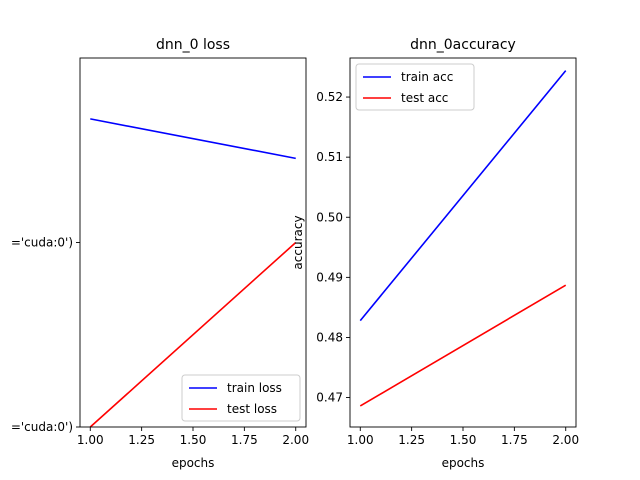  What do you see at coordinates (193, 45) in the screenshot?
I see `chart-title: dnn_0 loss` at bounding box center [193, 45].